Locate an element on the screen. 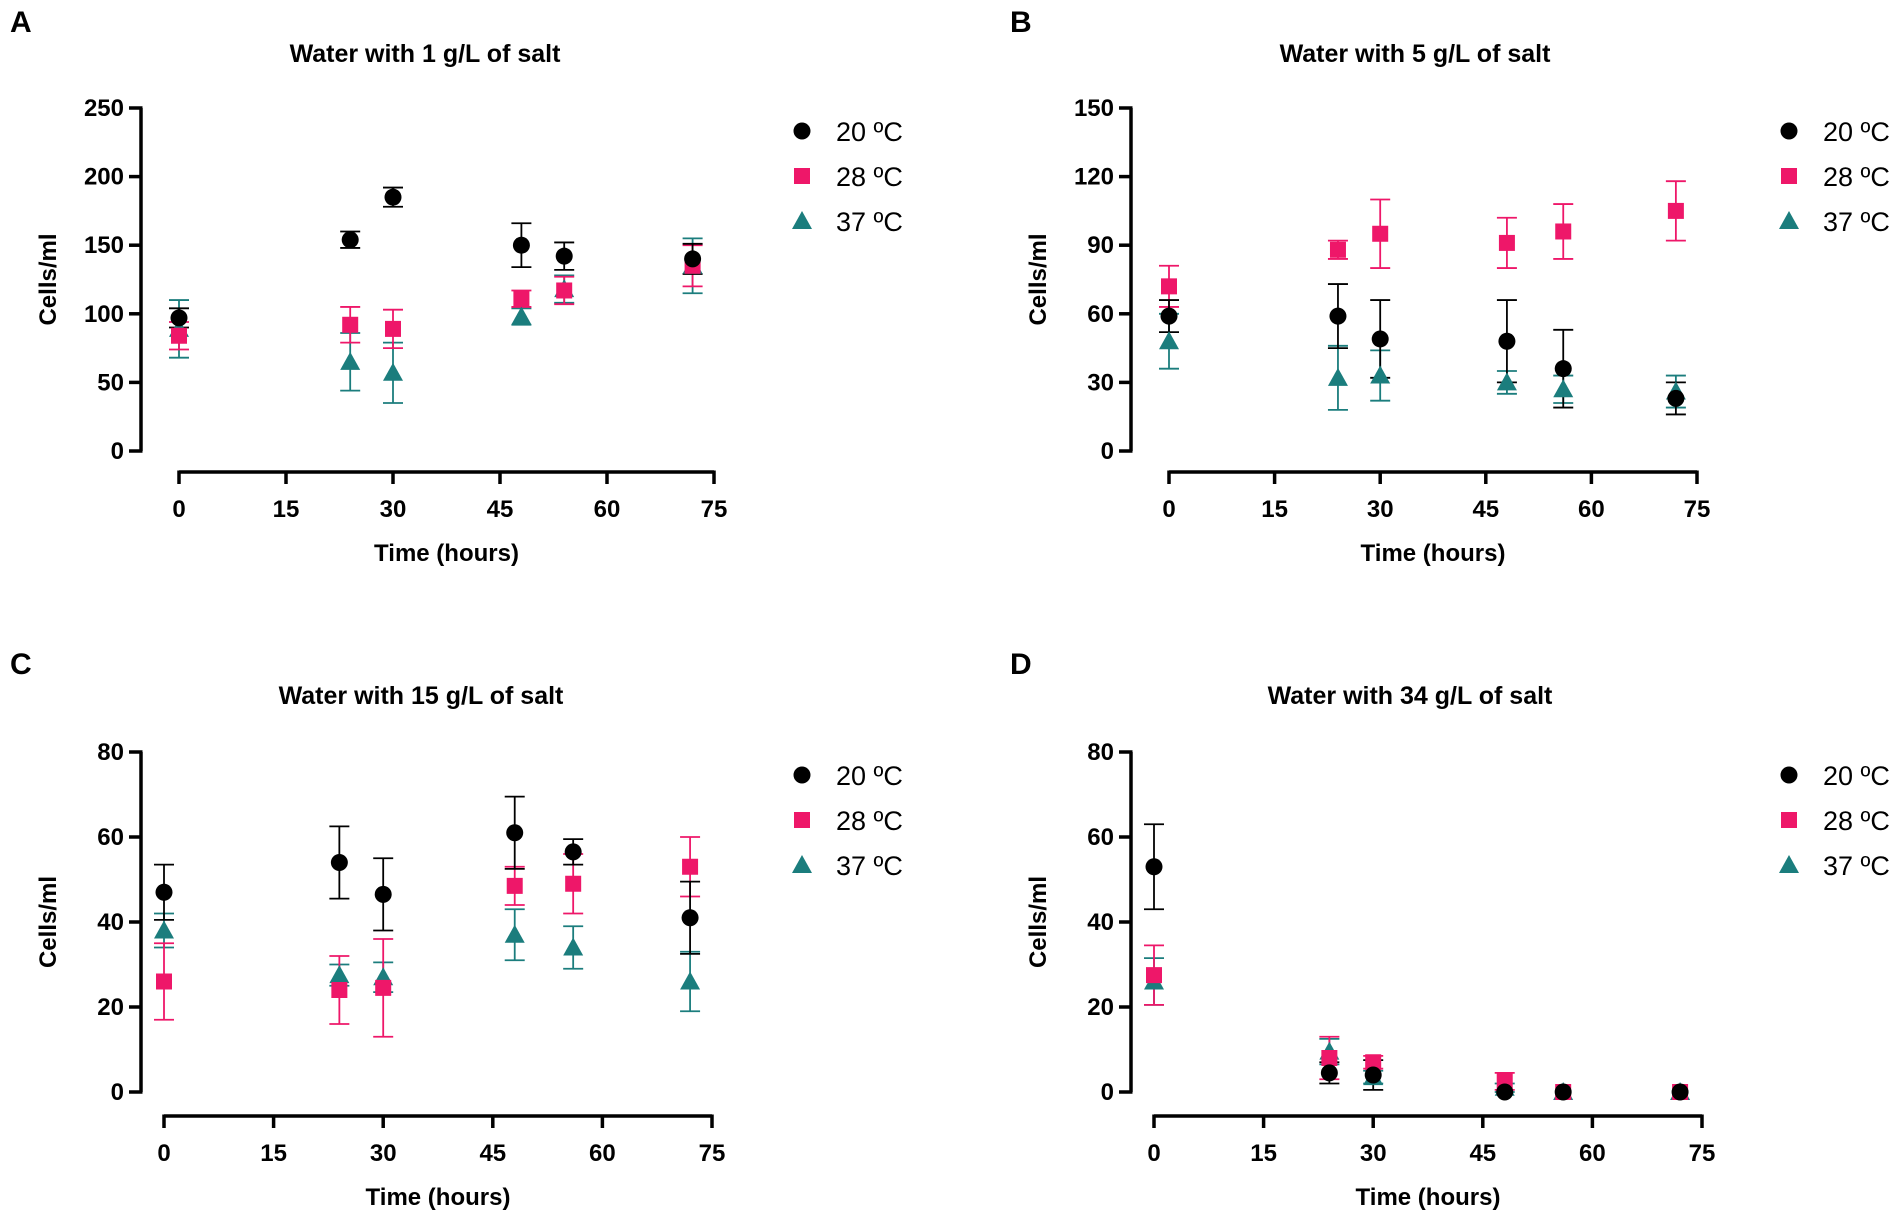  y-tick-label: 150 is located at coordinates (1094, 108).